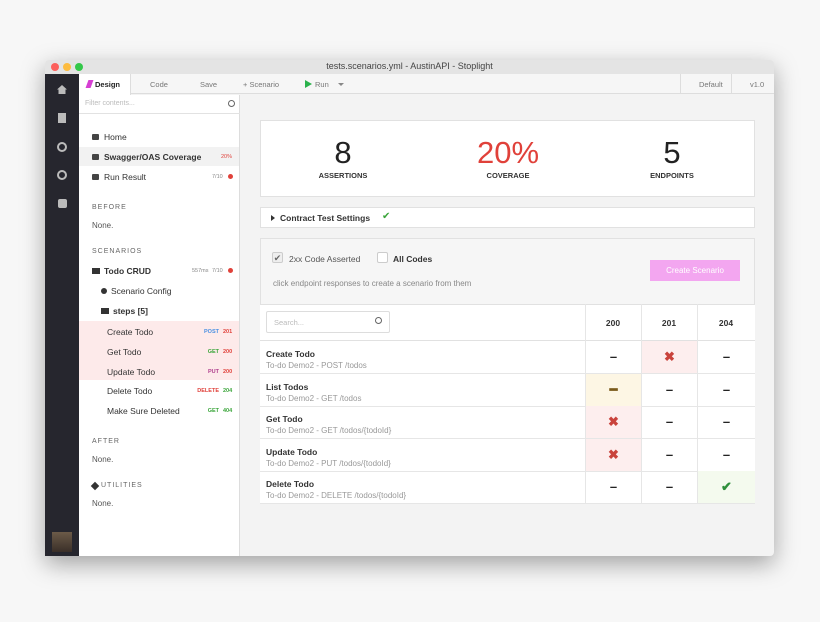 This screenshot has height=622, width=820. I want to click on scenario-config: Scenario Config, so click(141, 291).